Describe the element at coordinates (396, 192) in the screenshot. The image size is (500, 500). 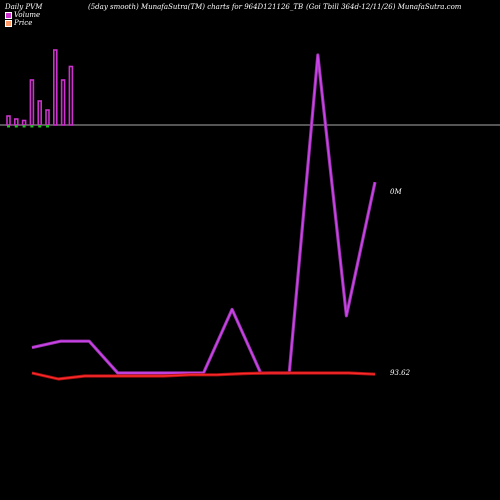
I see `volume-value-label: 0M` at that location.